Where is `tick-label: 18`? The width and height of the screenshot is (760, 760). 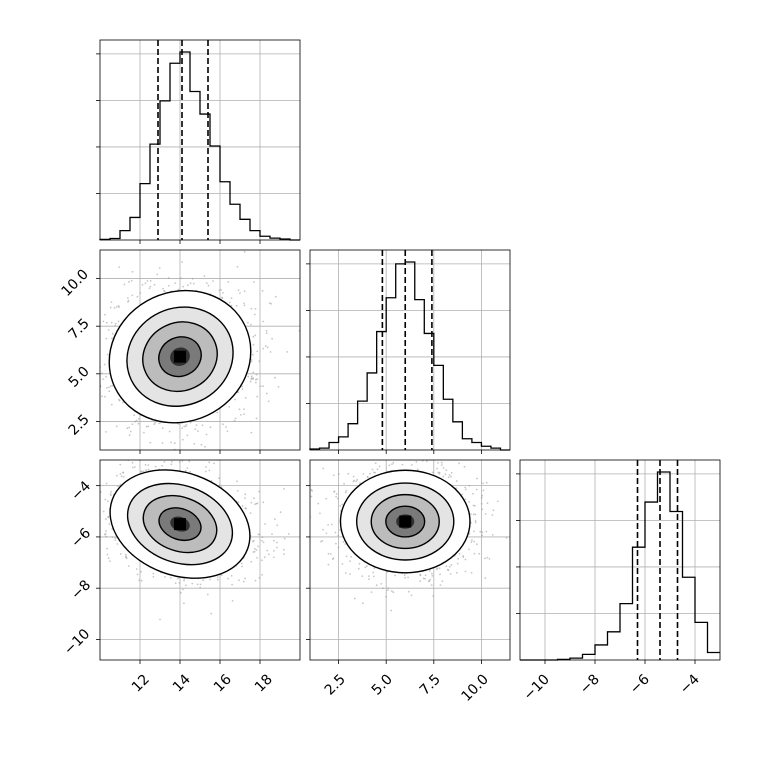
tick-label: 18 is located at coordinates (264, 684).